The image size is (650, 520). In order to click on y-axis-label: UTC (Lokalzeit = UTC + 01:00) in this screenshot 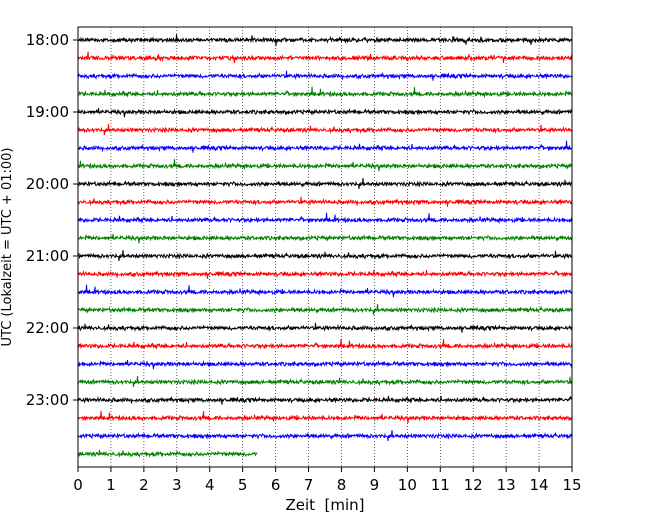, I will do `click(7, 247)`.